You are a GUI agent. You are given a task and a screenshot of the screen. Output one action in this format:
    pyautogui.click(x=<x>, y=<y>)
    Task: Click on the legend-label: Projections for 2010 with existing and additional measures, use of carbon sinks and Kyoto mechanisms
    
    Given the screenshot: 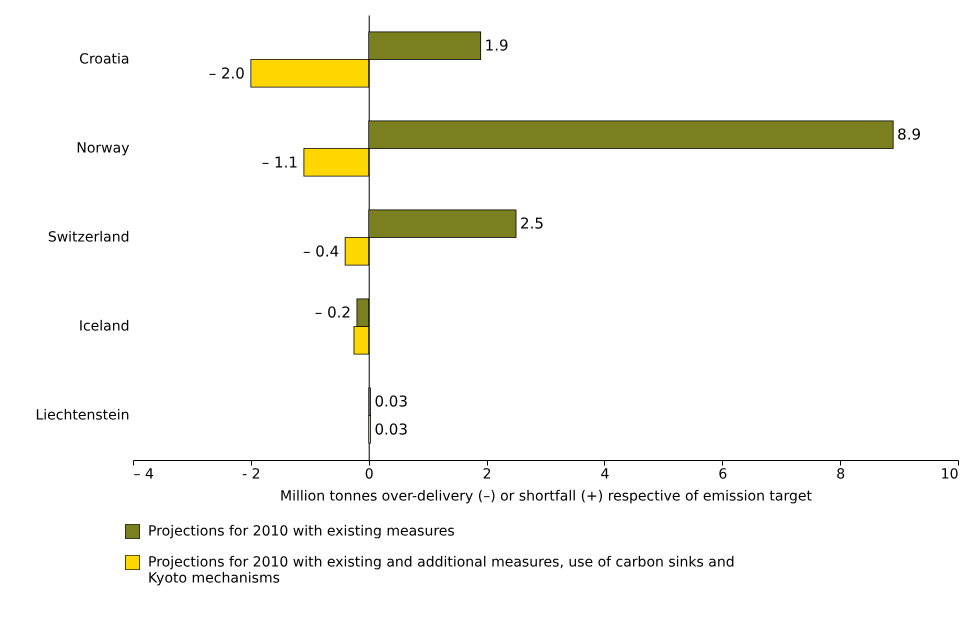 What is the action you would take?
    pyautogui.click(x=441, y=570)
    